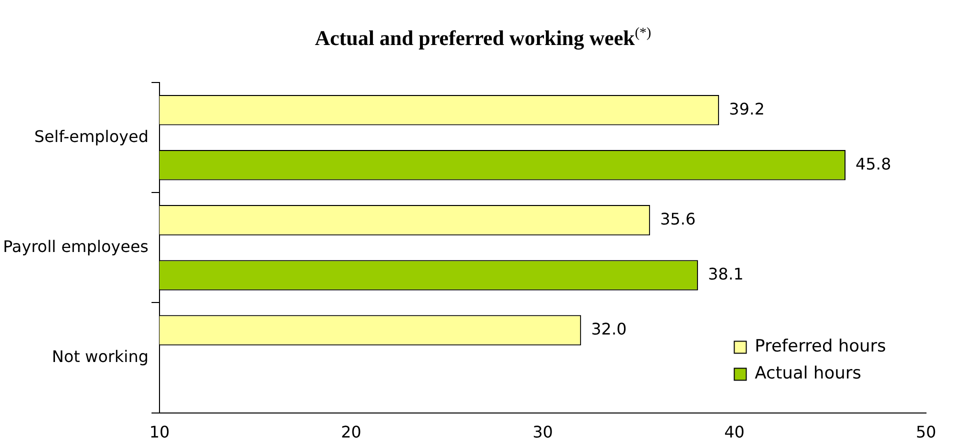 This screenshot has height=446, width=966. Describe the element at coordinates (678, 218) in the screenshot. I see `data-label: 35.6` at that location.